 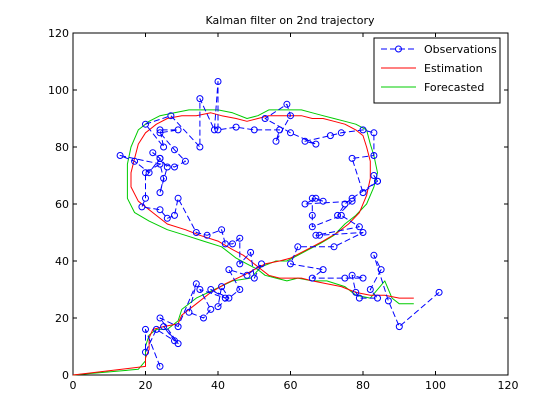 I want to click on x-tick-label: 60, so click(x=291, y=385).